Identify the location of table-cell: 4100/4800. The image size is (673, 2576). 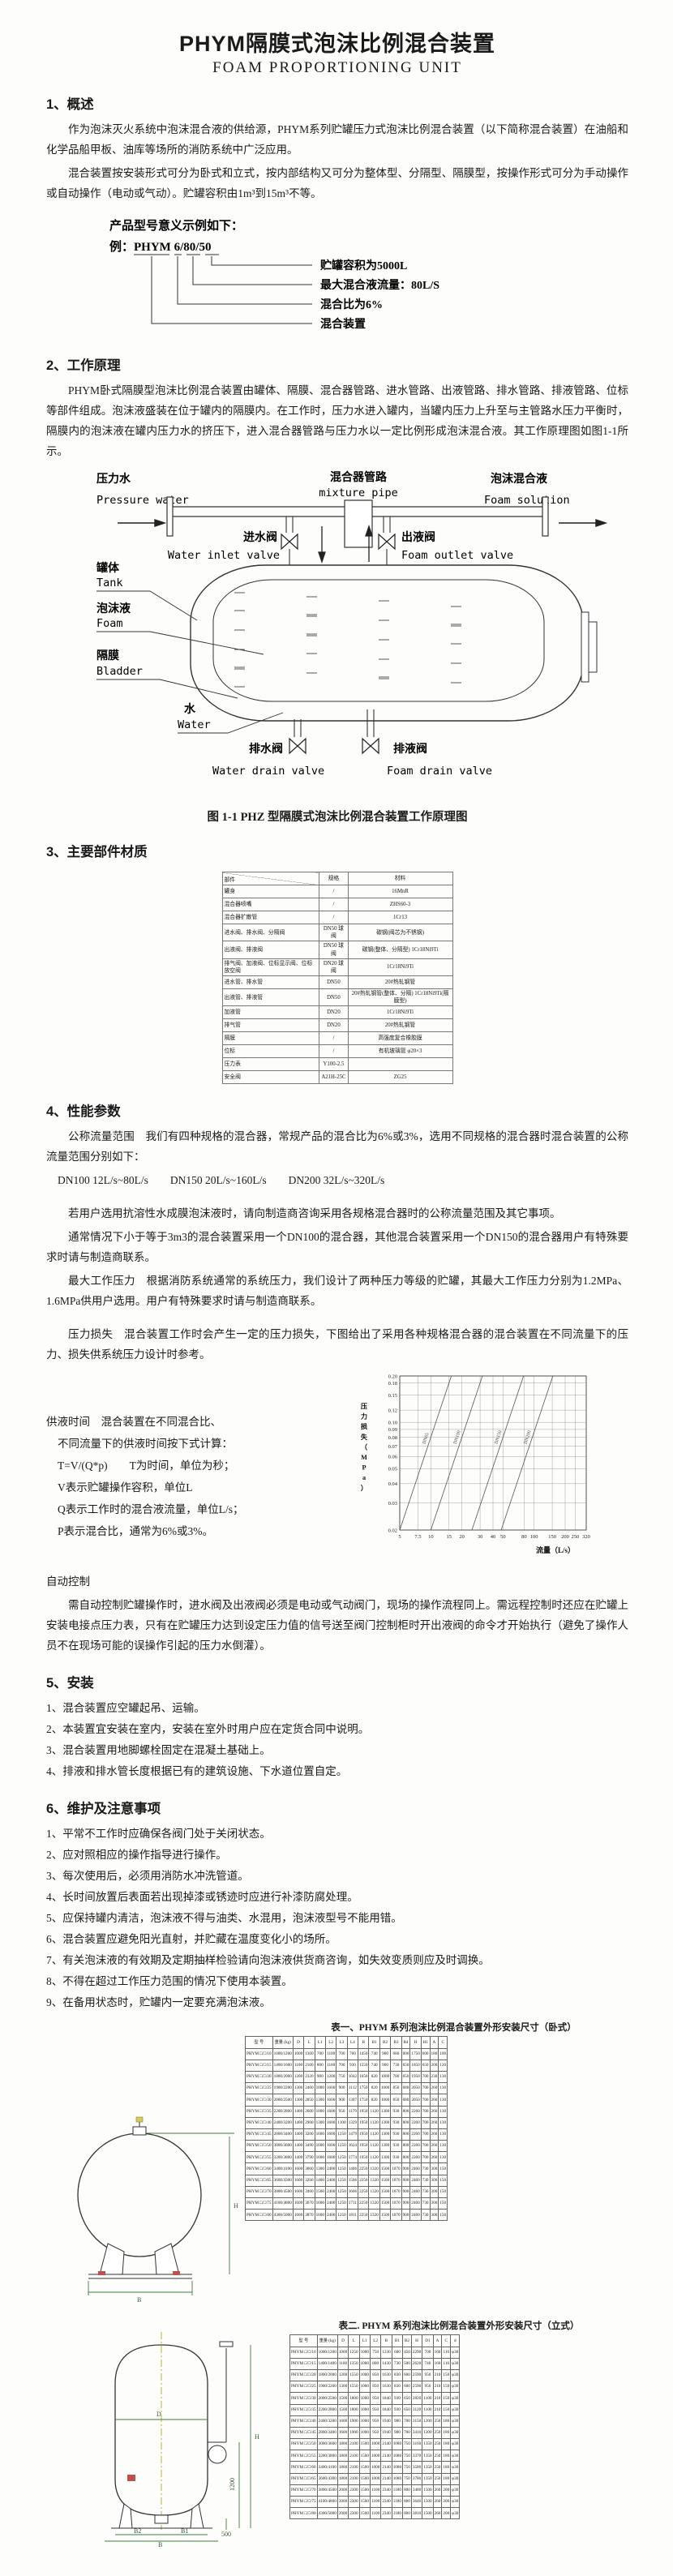
(283, 2203).